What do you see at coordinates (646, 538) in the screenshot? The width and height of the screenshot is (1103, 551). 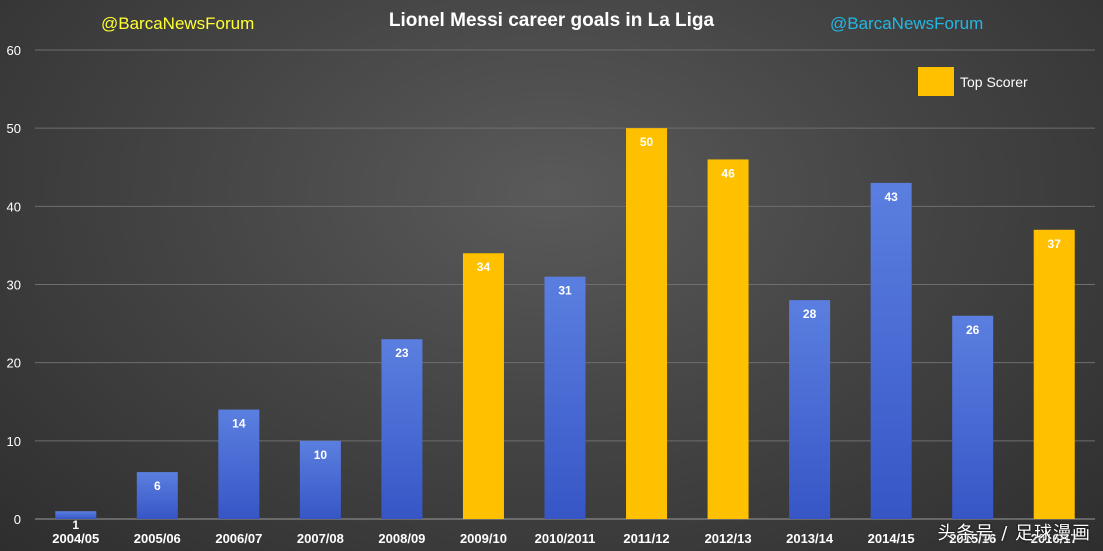 I see `x-tick-label: 2011/12` at bounding box center [646, 538].